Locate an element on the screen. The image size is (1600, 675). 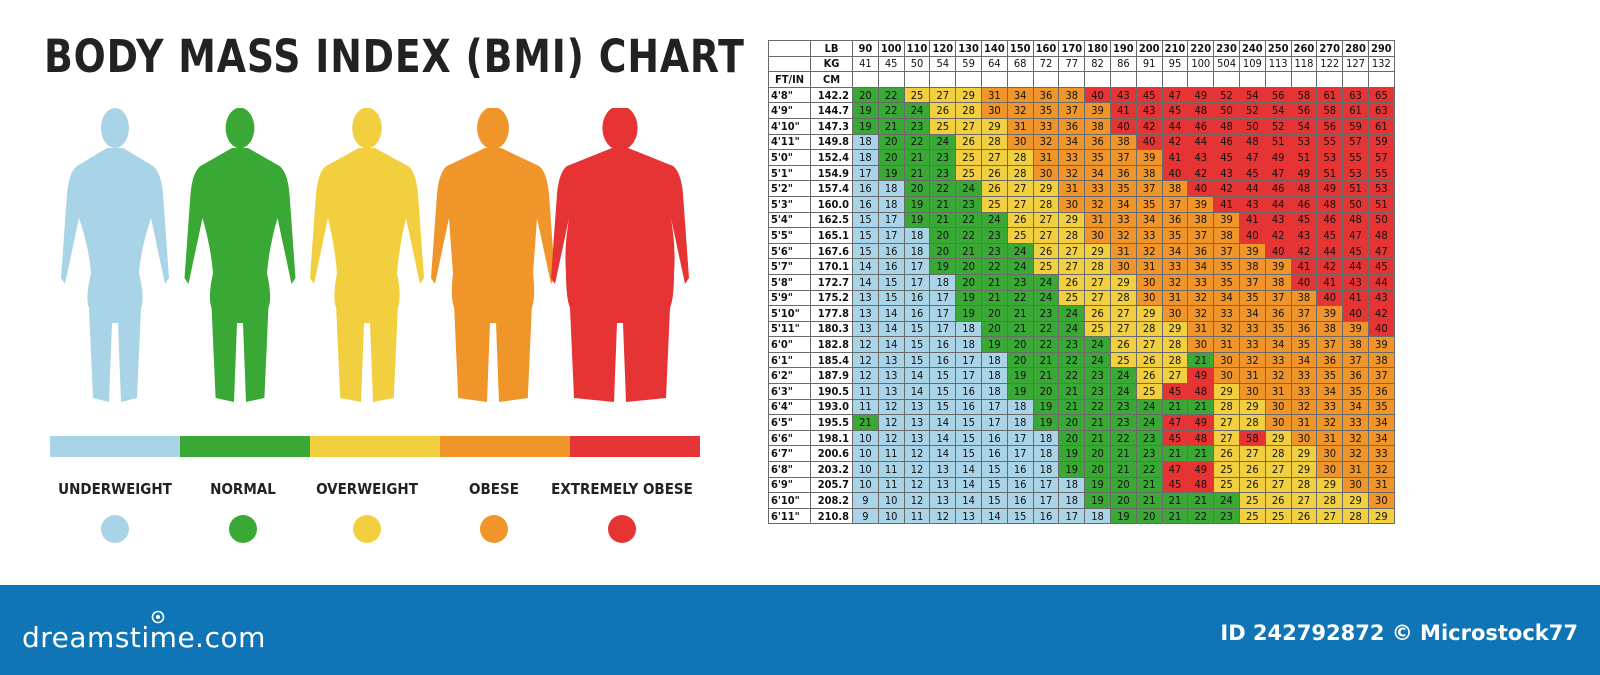
legend-dot-underweight is located at coordinates (115, 529).